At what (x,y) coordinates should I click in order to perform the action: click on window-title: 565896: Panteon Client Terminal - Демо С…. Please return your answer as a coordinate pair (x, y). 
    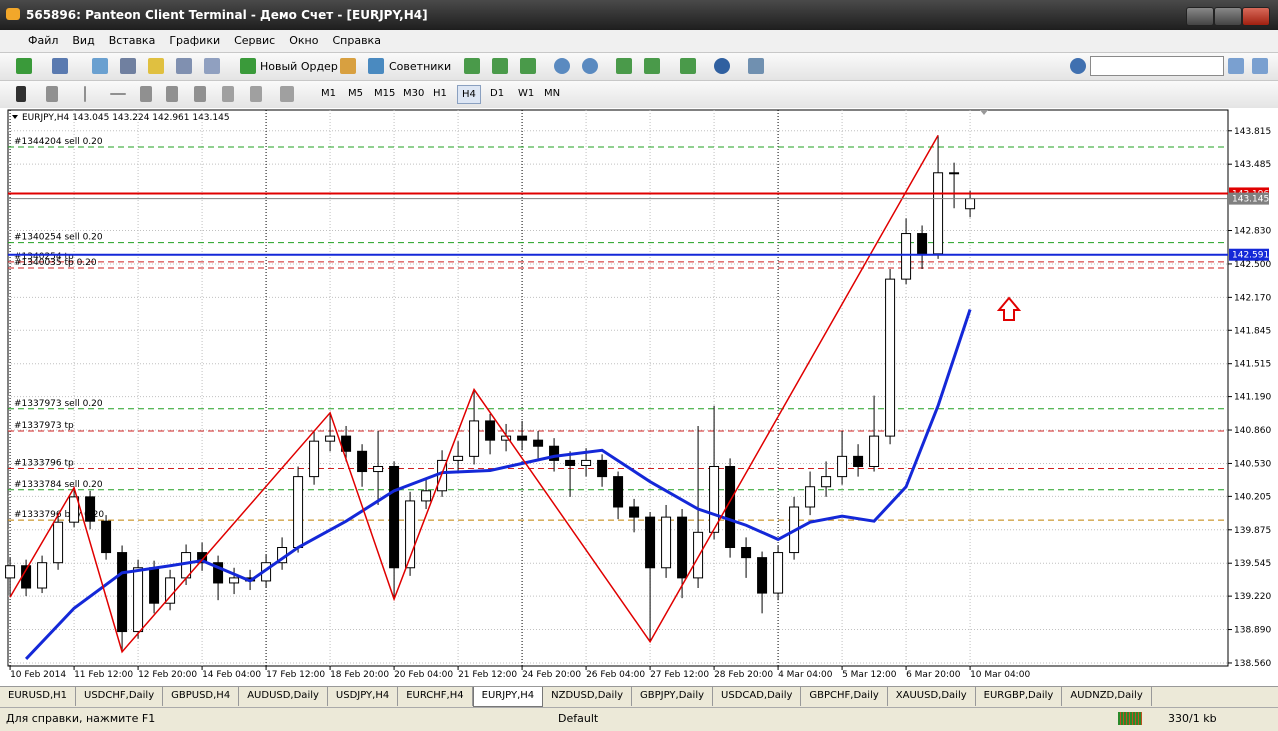
    Looking at the image, I should click on (227, 15).